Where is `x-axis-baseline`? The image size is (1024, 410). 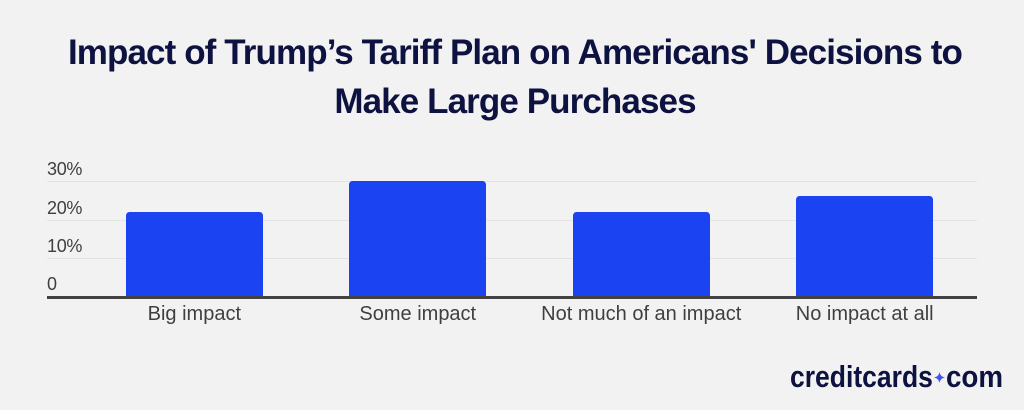 x-axis-baseline is located at coordinates (512, 297).